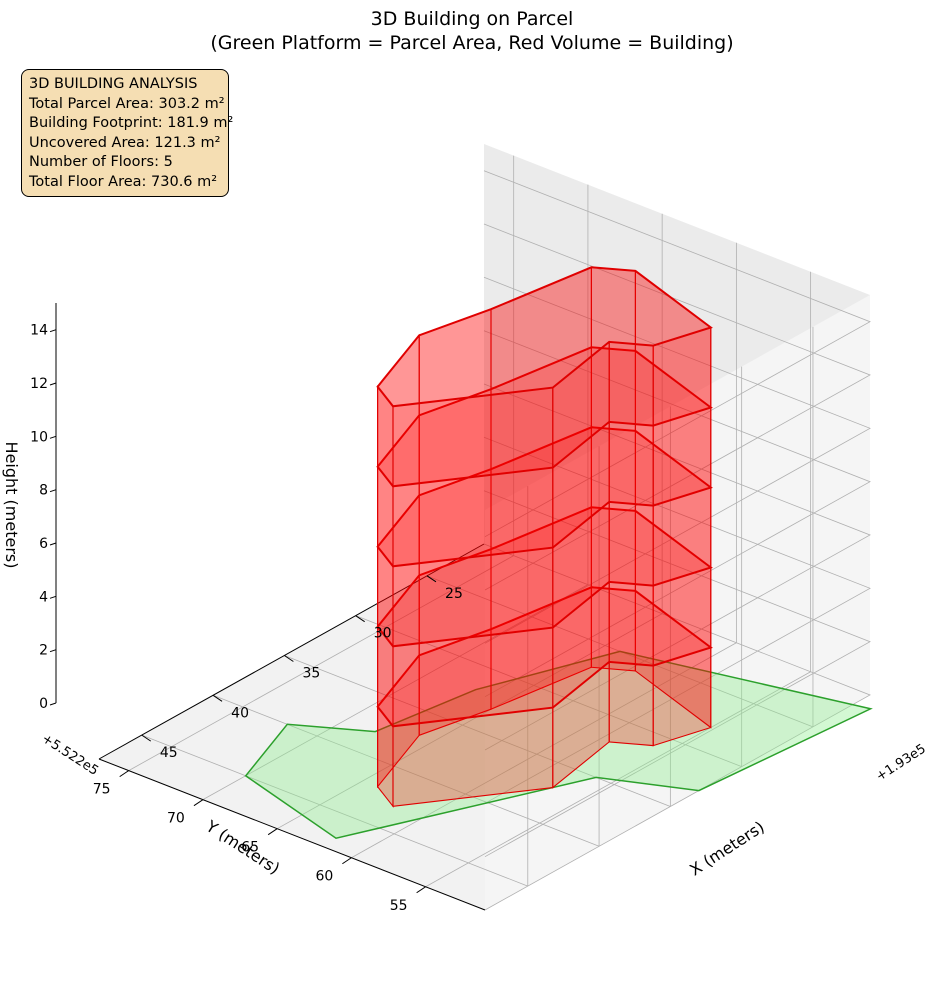  I want to click on info-line-footprint: Building Footprint: 181.9 m², so click(131, 123).